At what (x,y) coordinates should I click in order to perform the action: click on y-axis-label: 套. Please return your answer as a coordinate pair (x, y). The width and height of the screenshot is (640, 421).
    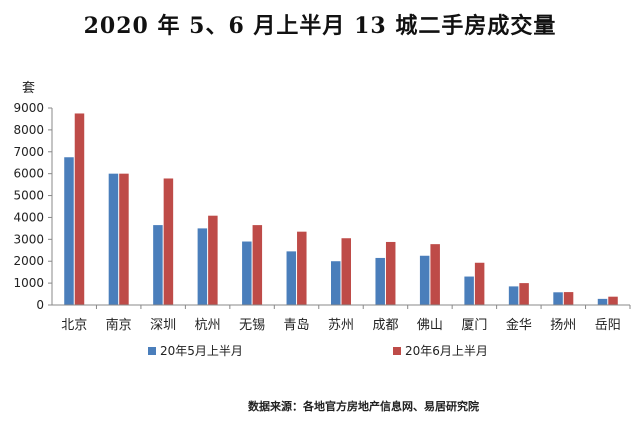
    Looking at the image, I should click on (28, 88).